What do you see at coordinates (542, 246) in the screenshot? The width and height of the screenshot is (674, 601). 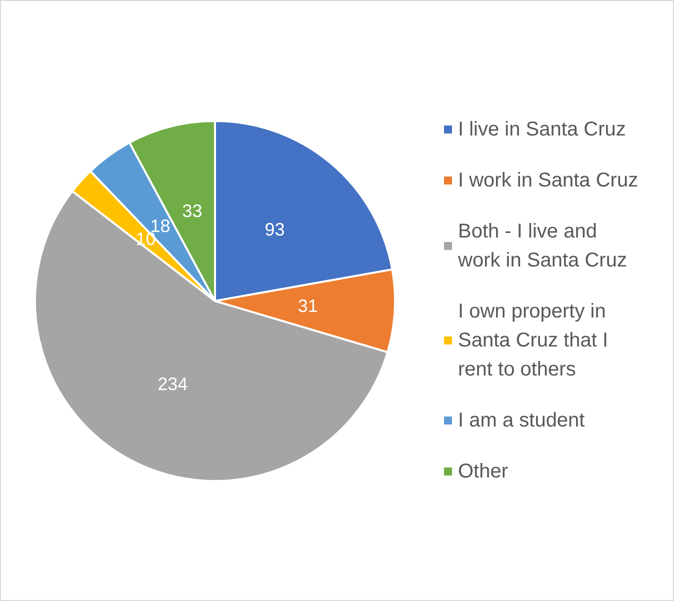 I see `legend-label: Both - I live and work in Santa Cruz` at bounding box center [542, 246].